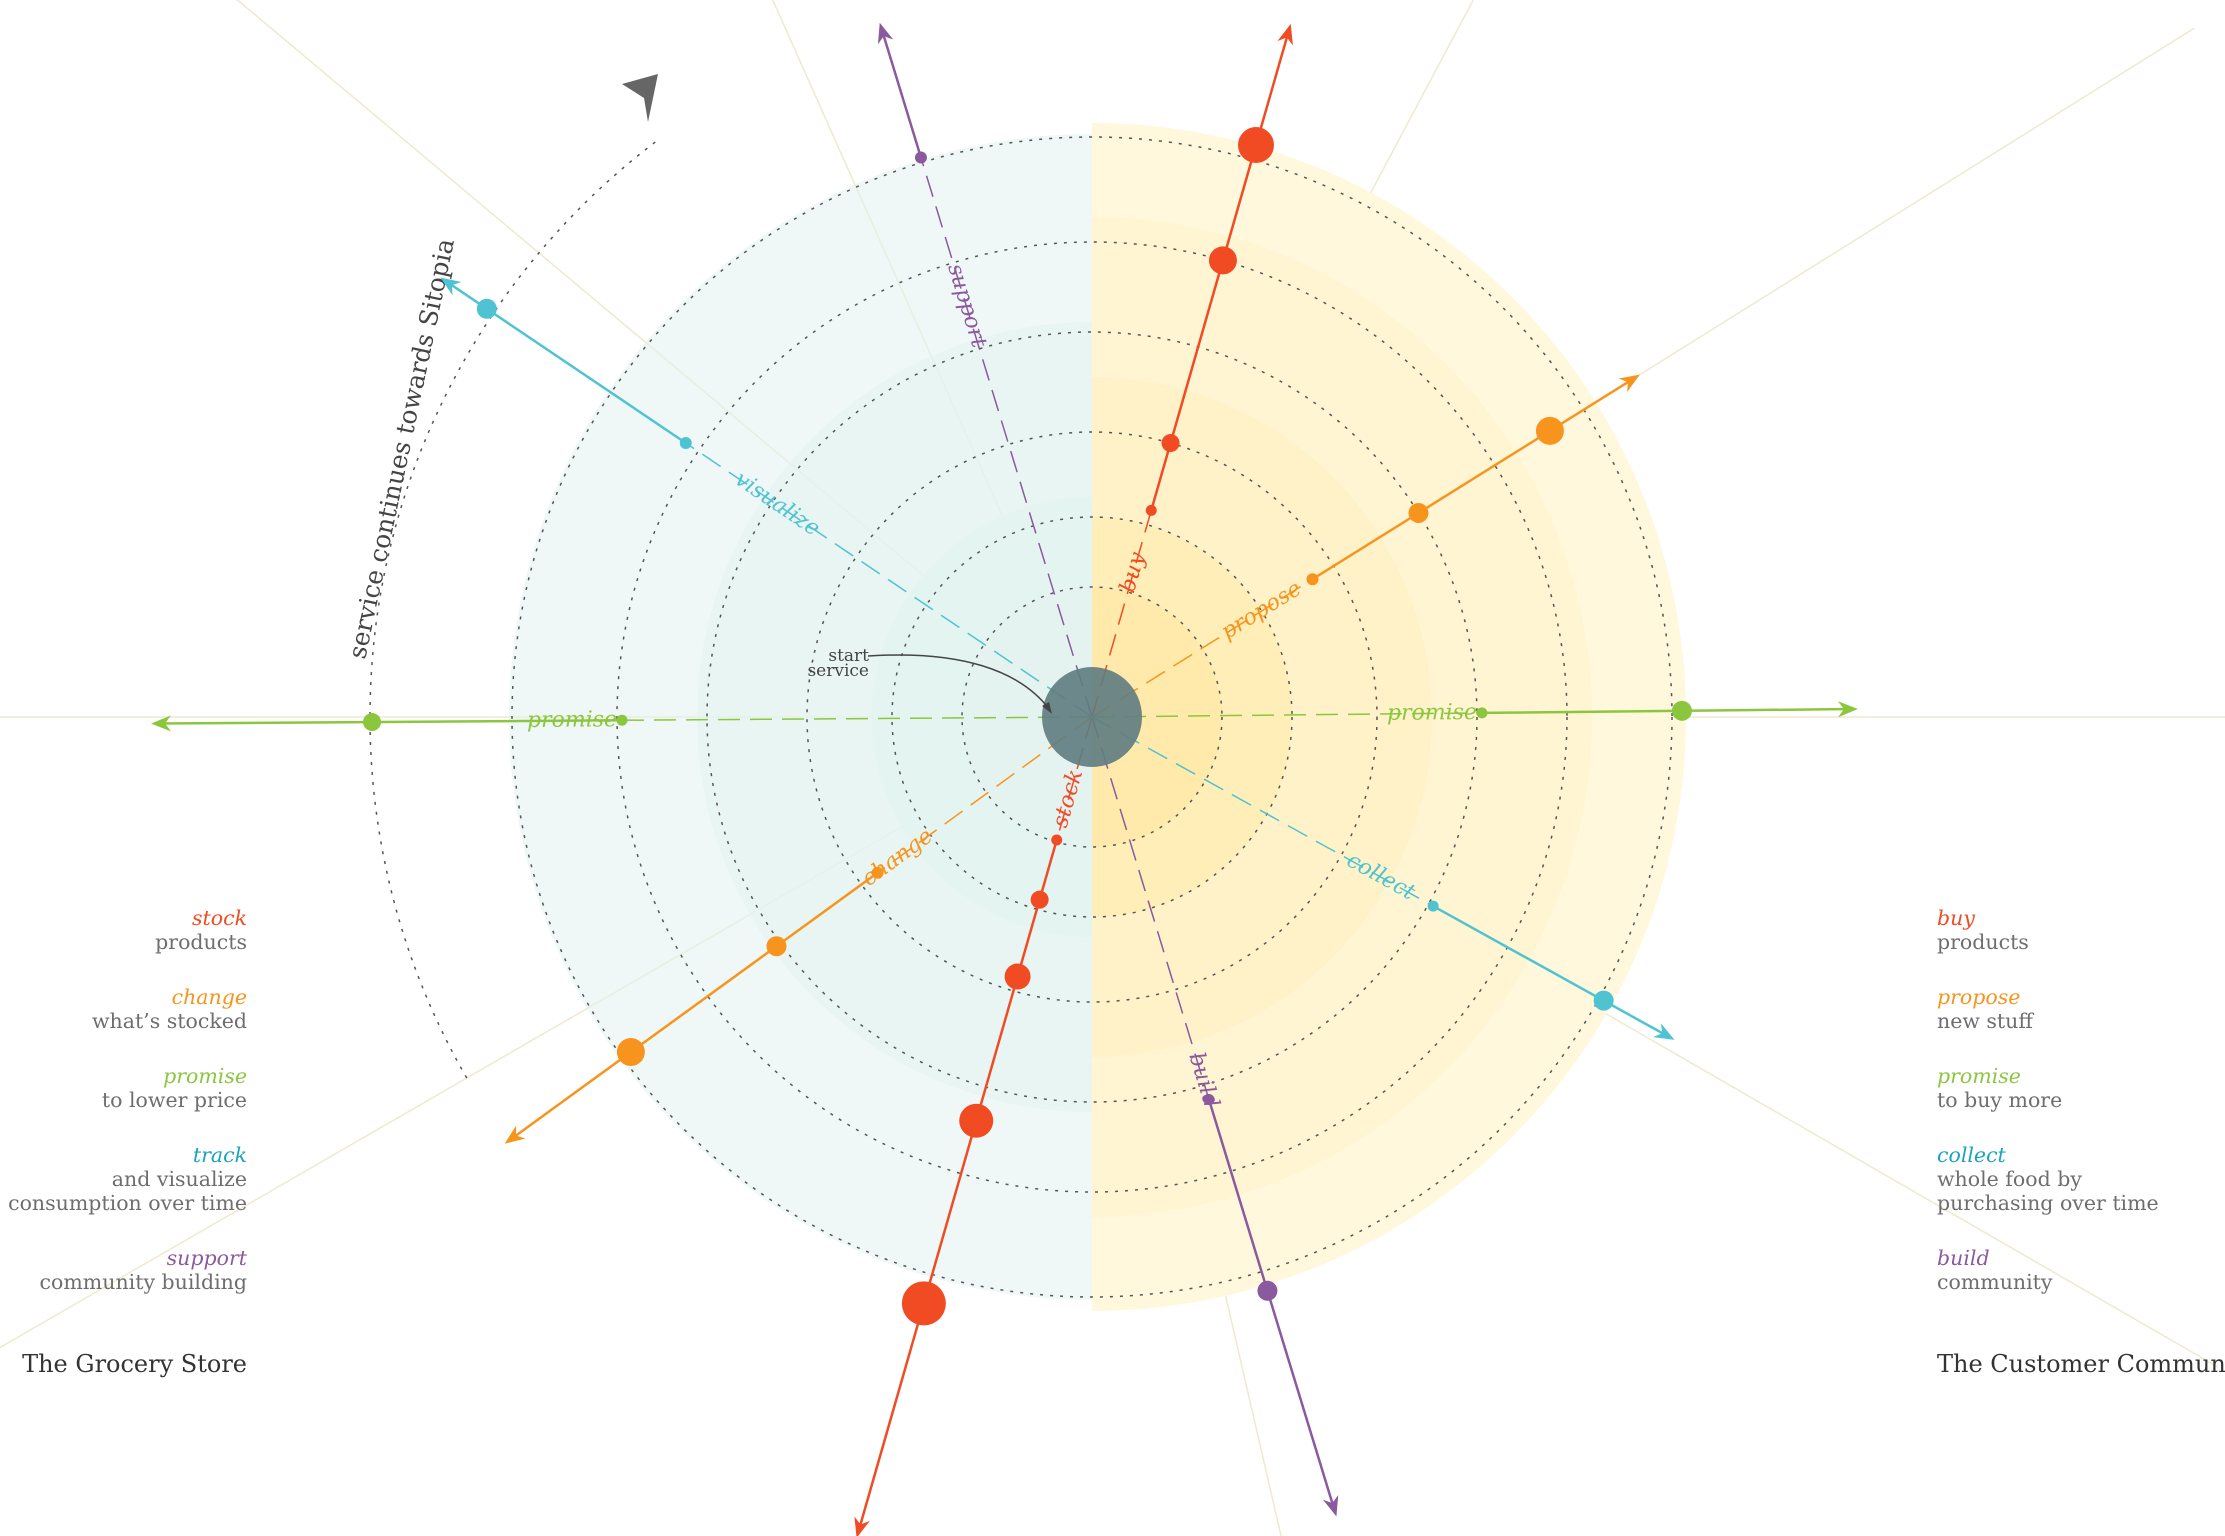 The width and height of the screenshot is (2225, 1536). I want to click on axis-build: build, so click(1215, 1116).